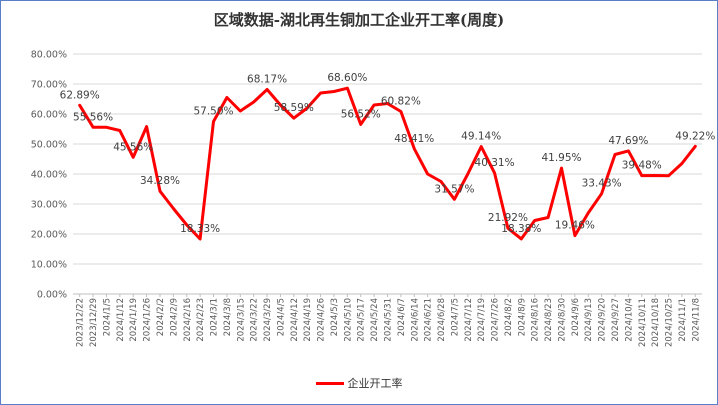 The height and width of the screenshot is (405, 718). What do you see at coordinates (49, 85) in the screenshot?
I see `y-tick-label: 70.00%` at bounding box center [49, 85].